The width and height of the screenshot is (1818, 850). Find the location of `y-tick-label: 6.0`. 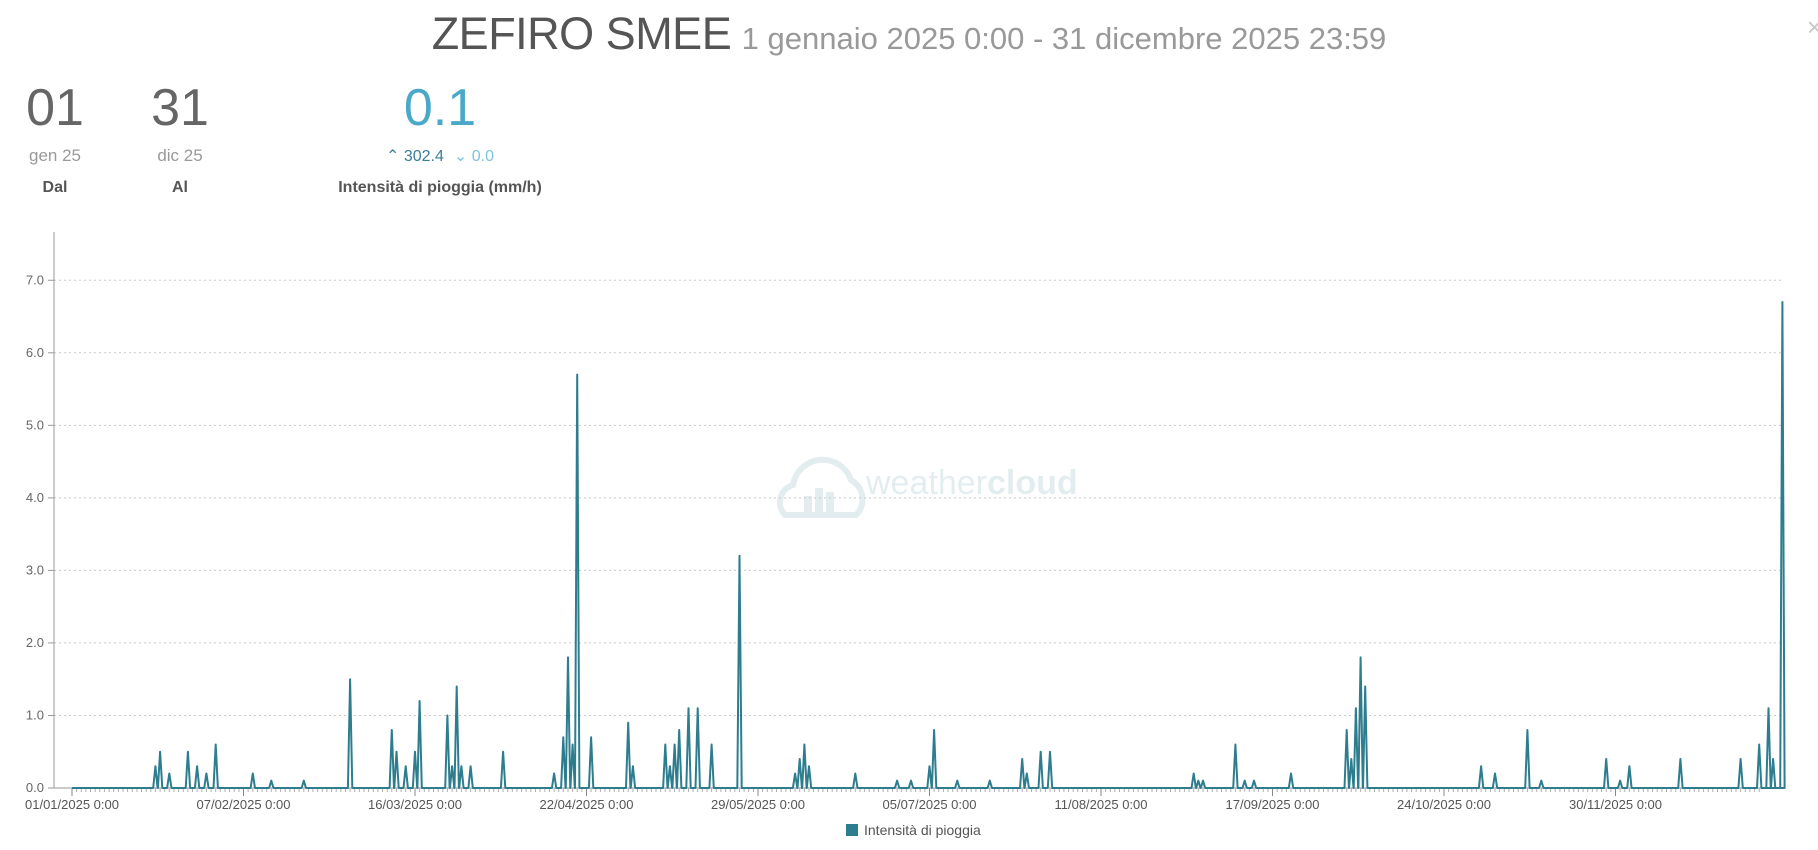

y-tick-label: 6.0 is located at coordinates (35, 352).